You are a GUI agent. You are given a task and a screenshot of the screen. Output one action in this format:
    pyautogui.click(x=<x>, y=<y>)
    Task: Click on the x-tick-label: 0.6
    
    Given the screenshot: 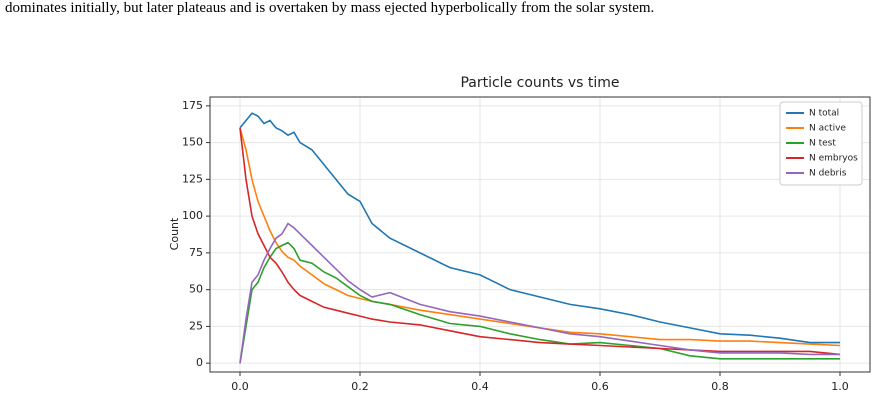 What is the action you would take?
    pyautogui.click(x=600, y=386)
    